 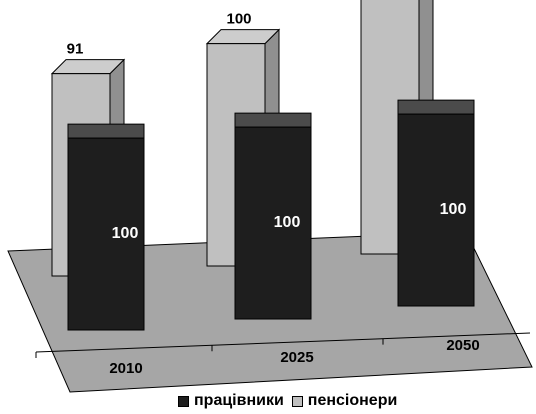 What do you see at coordinates (453, 209) in the screenshot?
I see `data-label-workers-2050: 100` at bounding box center [453, 209].